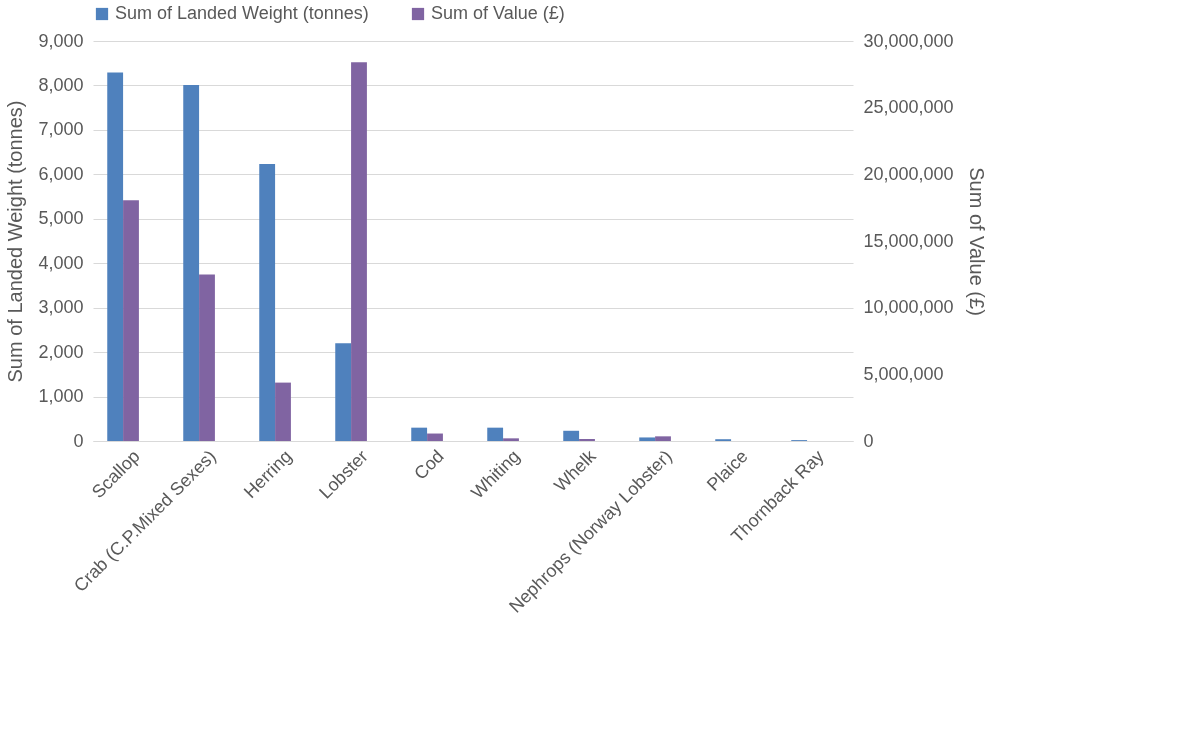 Image resolution: width=1186 pixels, height=751 pixels. I want to click on y2-tick-label: 5,000,000, so click(903, 373).